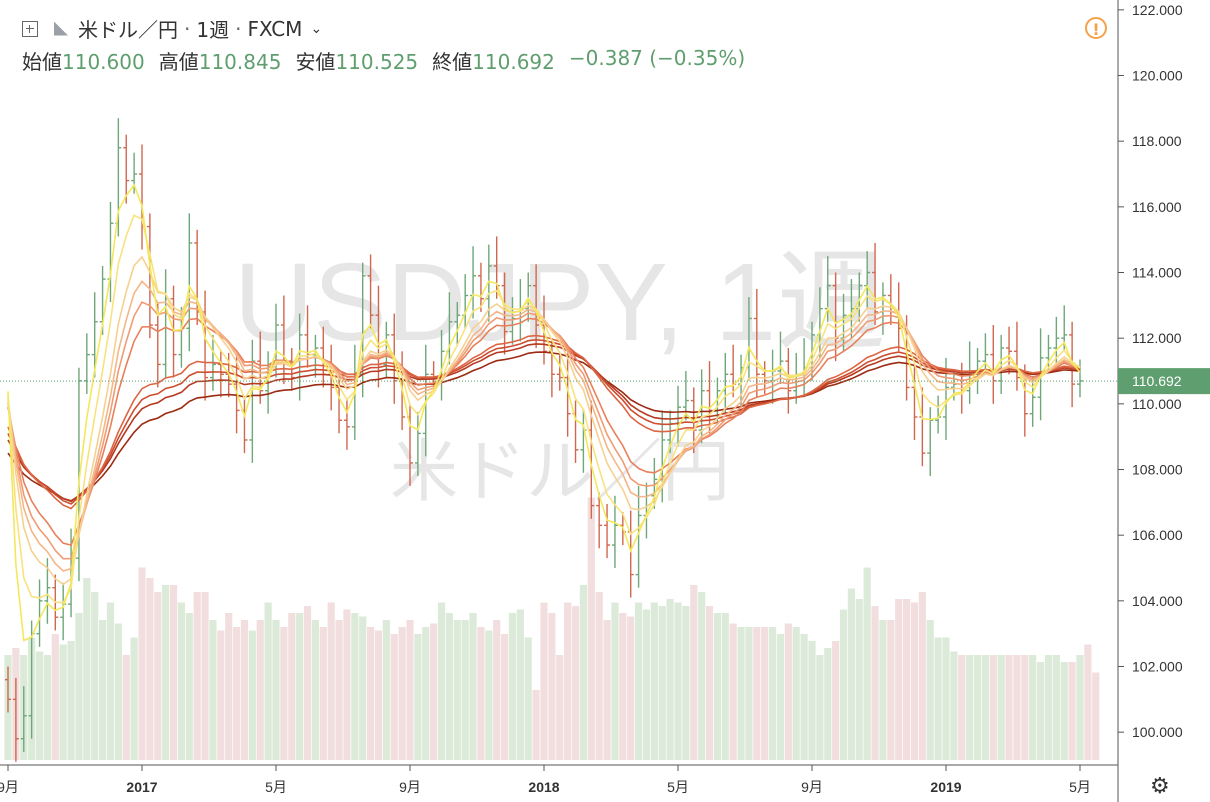 This screenshot has width=1210, height=802. What do you see at coordinates (1157, 207) in the screenshot?
I see `y-tick-label: 116.000` at bounding box center [1157, 207].